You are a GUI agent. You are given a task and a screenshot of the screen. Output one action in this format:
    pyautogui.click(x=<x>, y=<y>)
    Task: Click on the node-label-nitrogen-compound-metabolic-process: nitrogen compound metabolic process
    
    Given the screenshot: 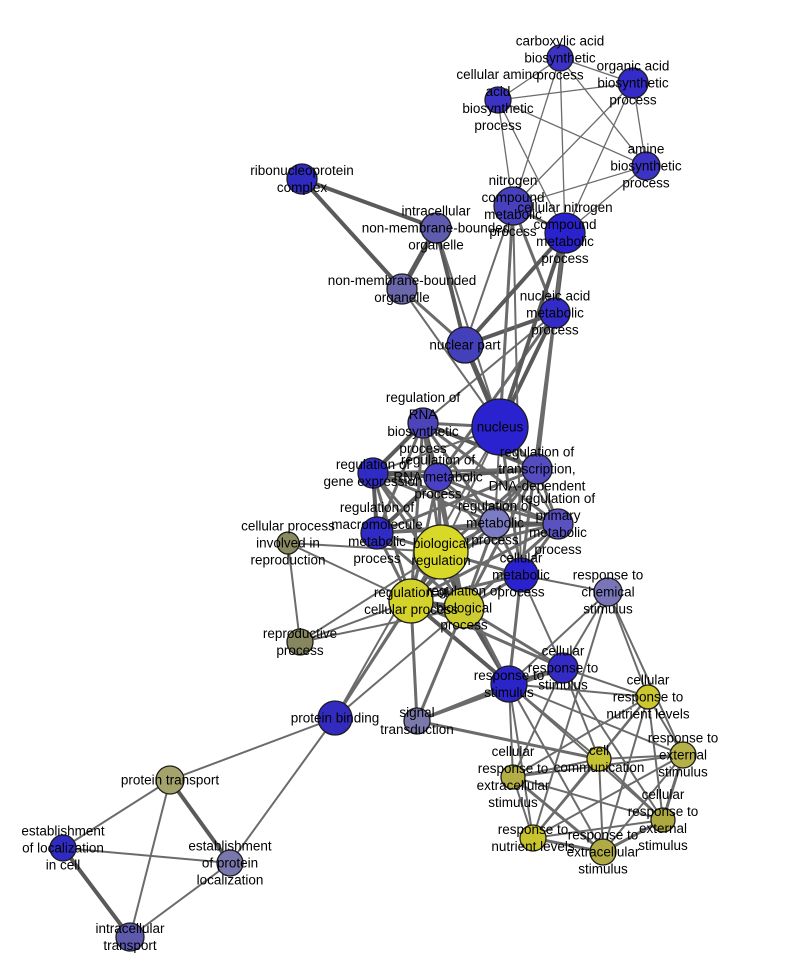 What is the action you would take?
    pyautogui.click(x=512, y=206)
    